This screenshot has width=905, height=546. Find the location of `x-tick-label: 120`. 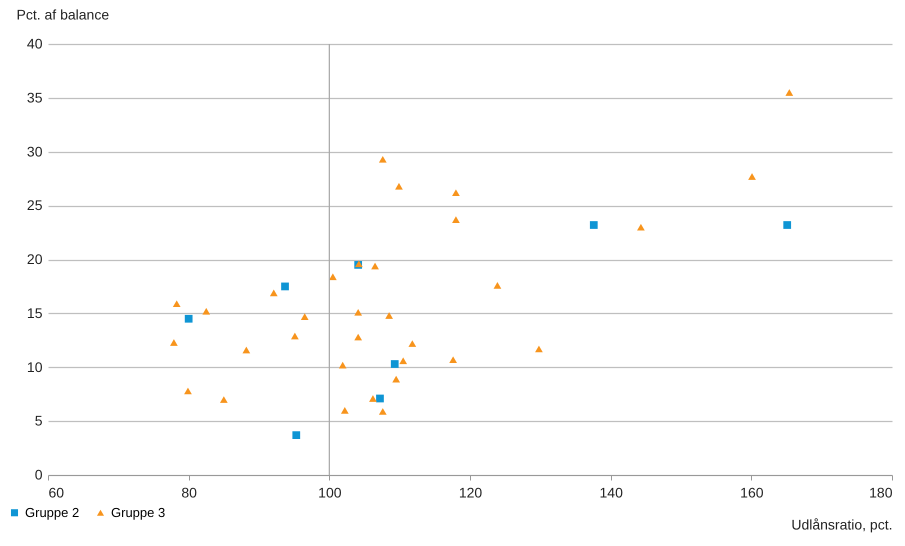

x-tick-label: 120 is located at coordinates (470, 492).